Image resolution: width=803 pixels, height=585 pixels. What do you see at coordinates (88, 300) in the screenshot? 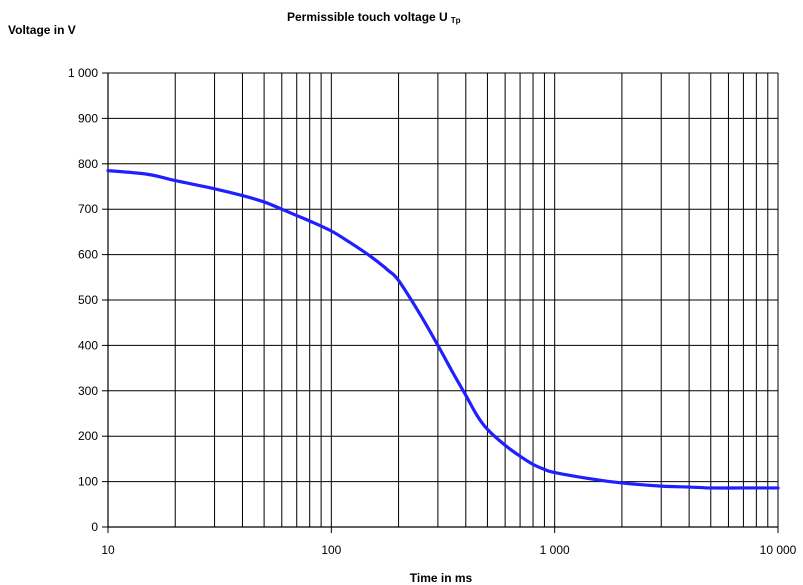
I see `y-tick-label: 500` at bounding box center [88, 300].